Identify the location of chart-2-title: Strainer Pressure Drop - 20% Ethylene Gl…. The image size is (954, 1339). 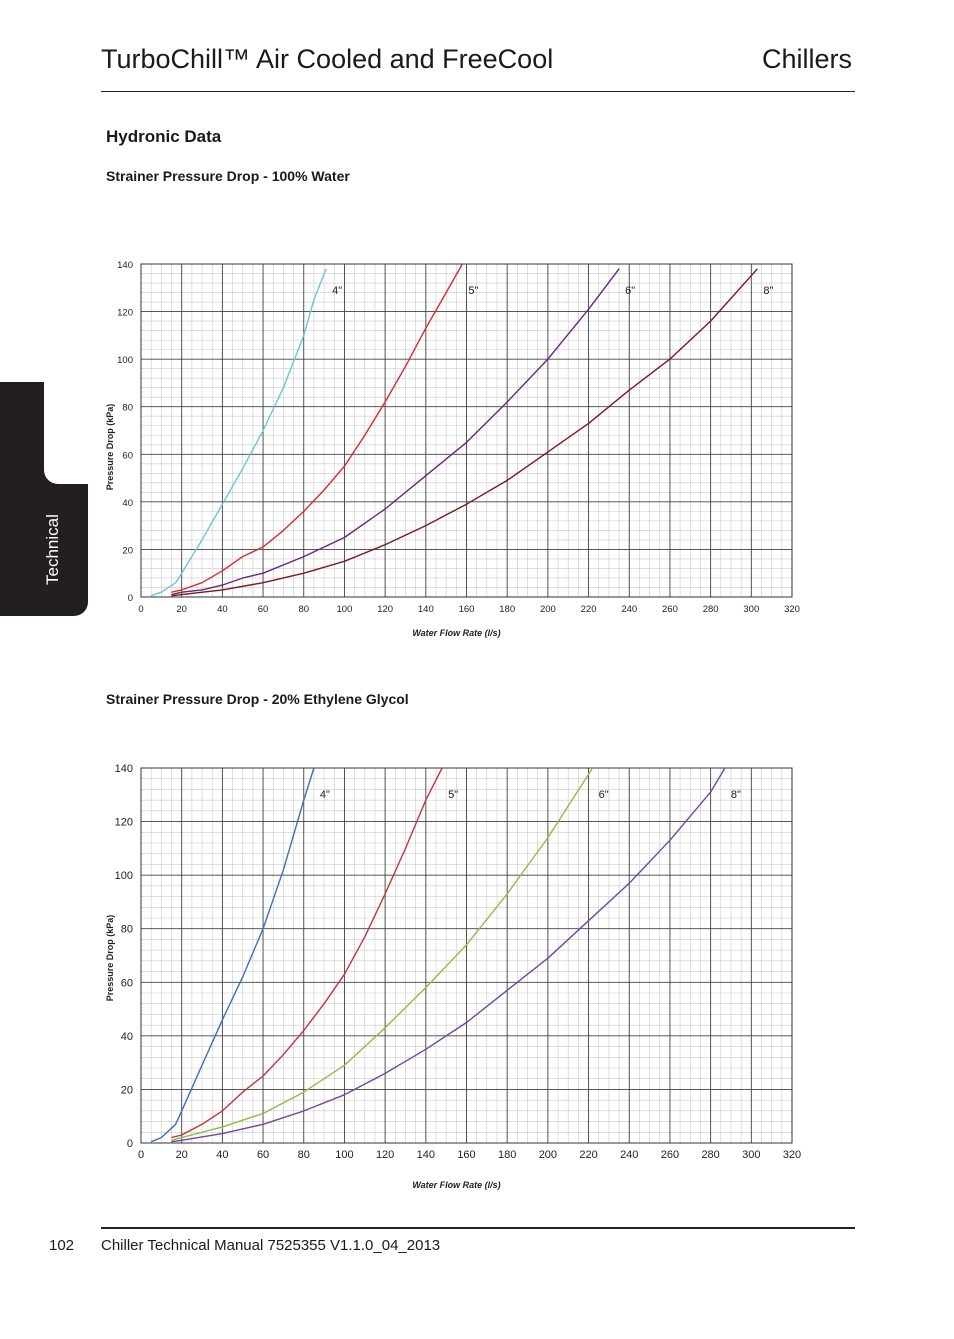
(257, 699).